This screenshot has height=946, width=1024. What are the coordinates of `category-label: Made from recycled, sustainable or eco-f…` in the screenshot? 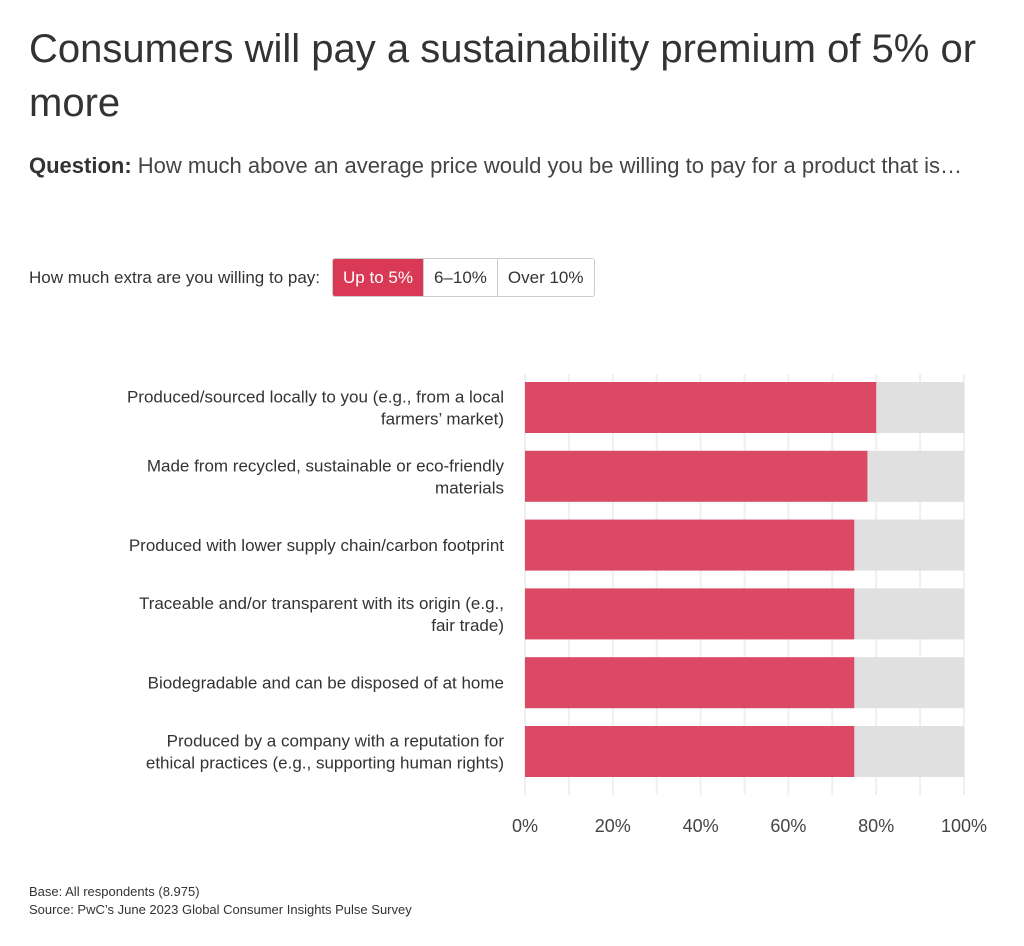 It's located at (326, 465).